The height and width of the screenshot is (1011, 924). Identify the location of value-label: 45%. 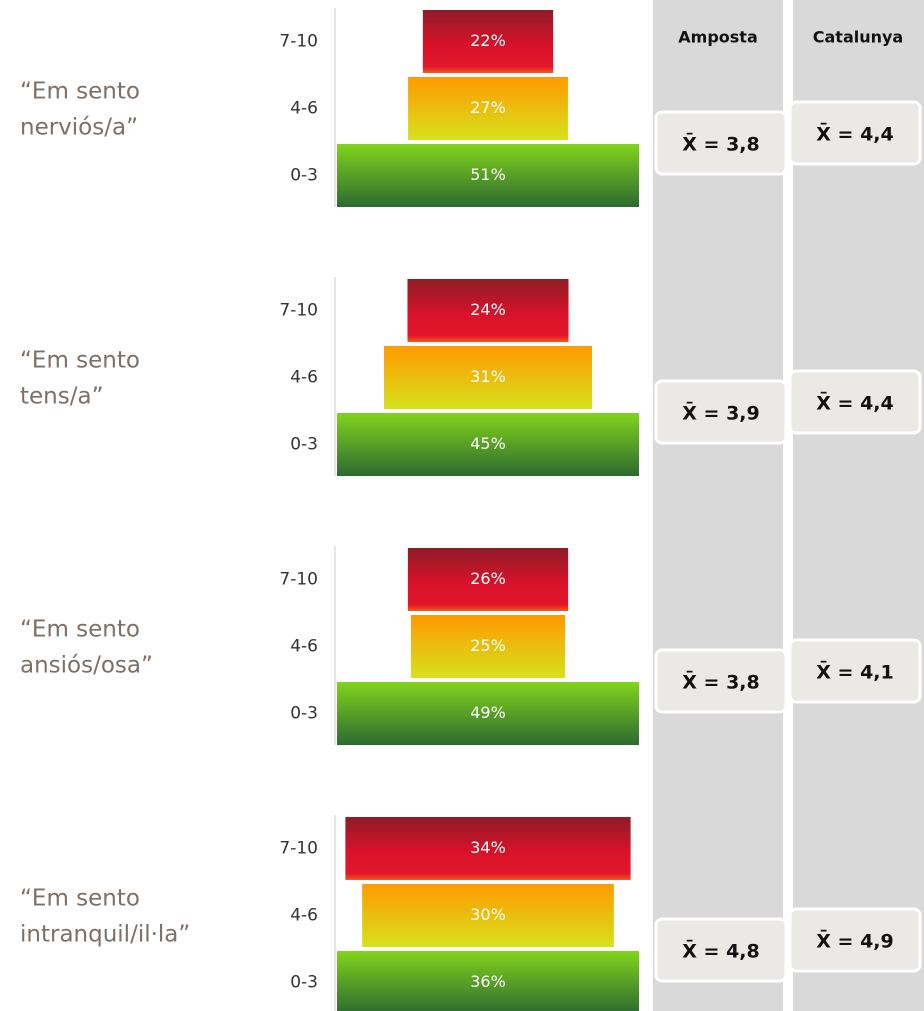
(488, 443).